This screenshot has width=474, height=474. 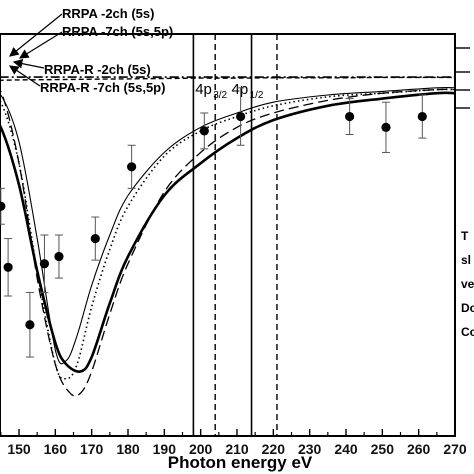 I want to click on side-panel-line: ve, so click(x=467, y=284).